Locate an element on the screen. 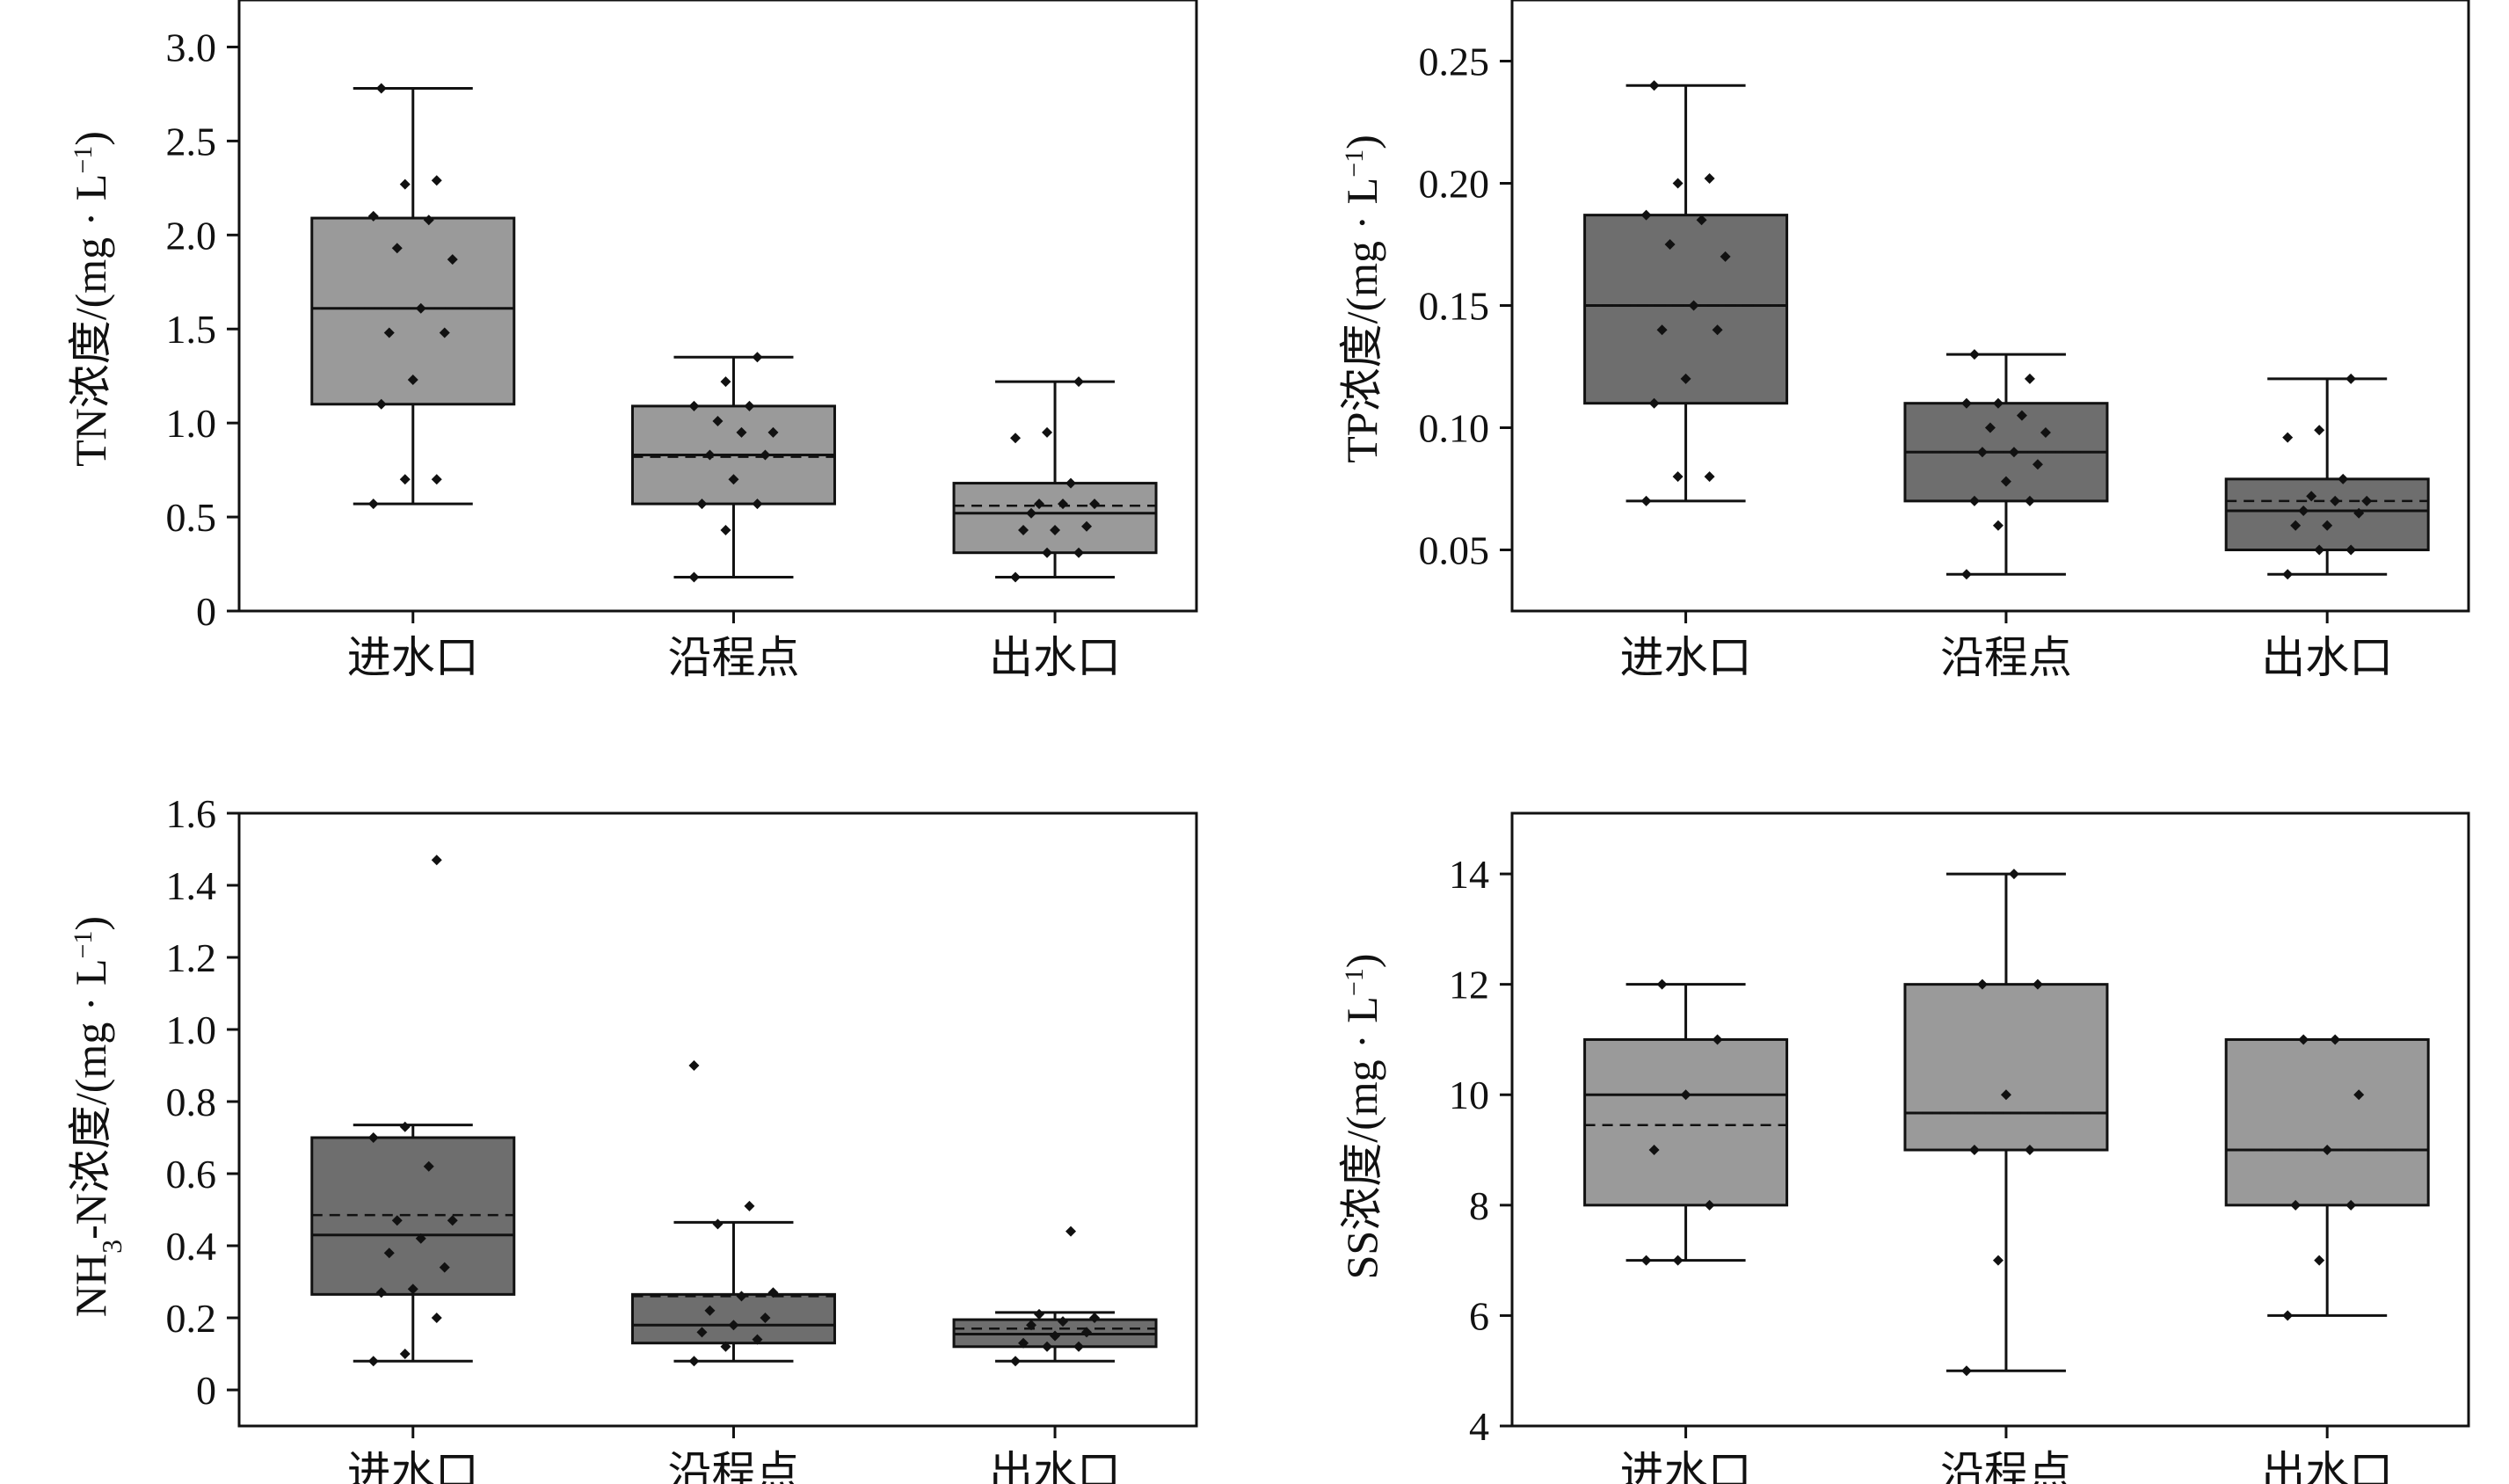 Image resolution: width=2509 pixels, height=1484 pixels. y-axis-title: NH3-N浓度/(mg · L−1) is located at coordinates (96, 1117).